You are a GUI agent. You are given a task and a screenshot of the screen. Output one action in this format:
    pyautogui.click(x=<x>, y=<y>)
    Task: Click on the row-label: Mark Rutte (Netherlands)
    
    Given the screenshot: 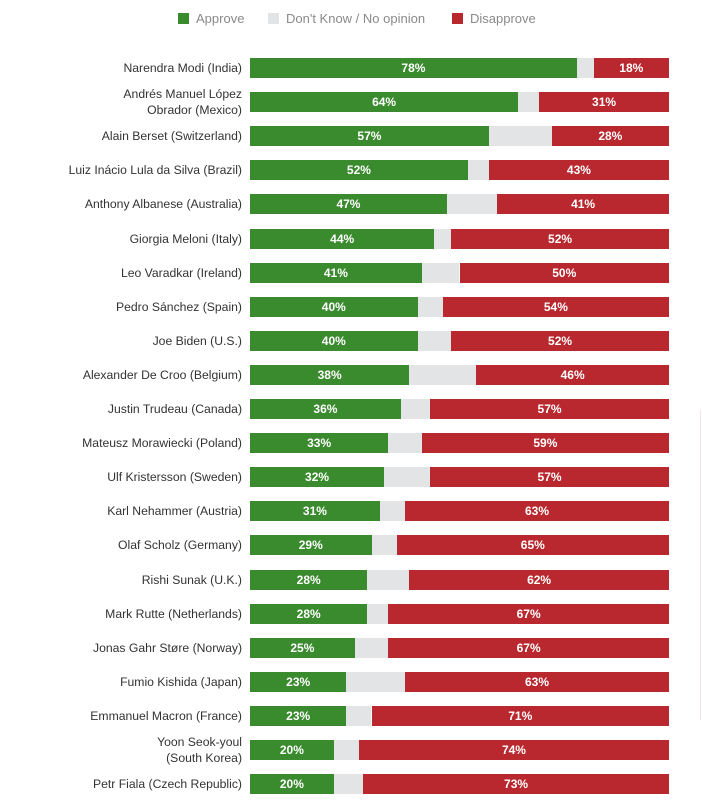 What is the action you would take?
    pyautogui.click(x=127, y=614)
    